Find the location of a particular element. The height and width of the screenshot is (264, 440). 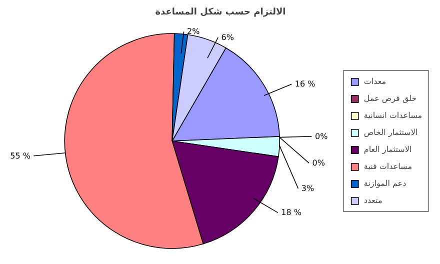

data-label: 18 % is located at coordinates (291, 213).